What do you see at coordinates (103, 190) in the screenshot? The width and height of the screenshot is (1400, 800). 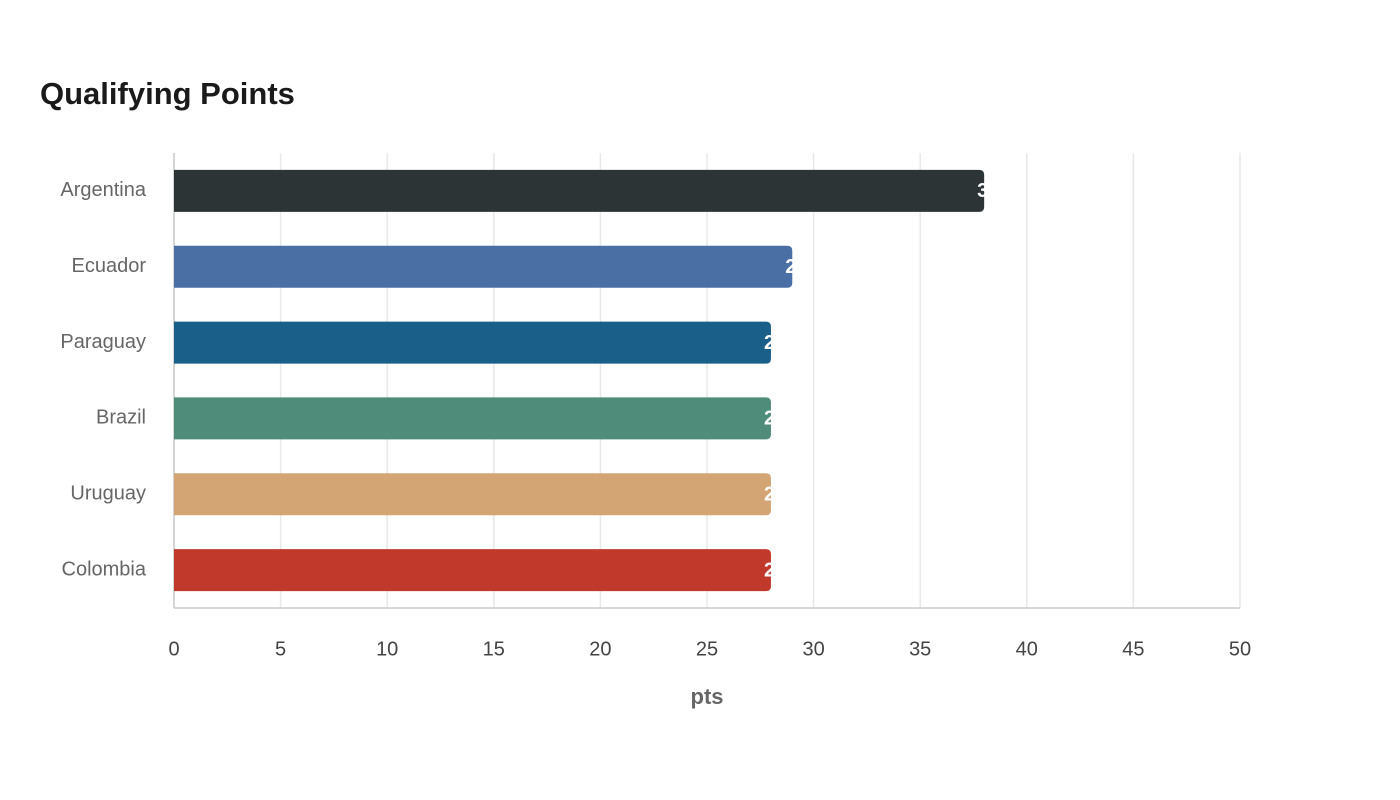 I see `y-tick-label: Argentina` at bounding box center [103, 190].